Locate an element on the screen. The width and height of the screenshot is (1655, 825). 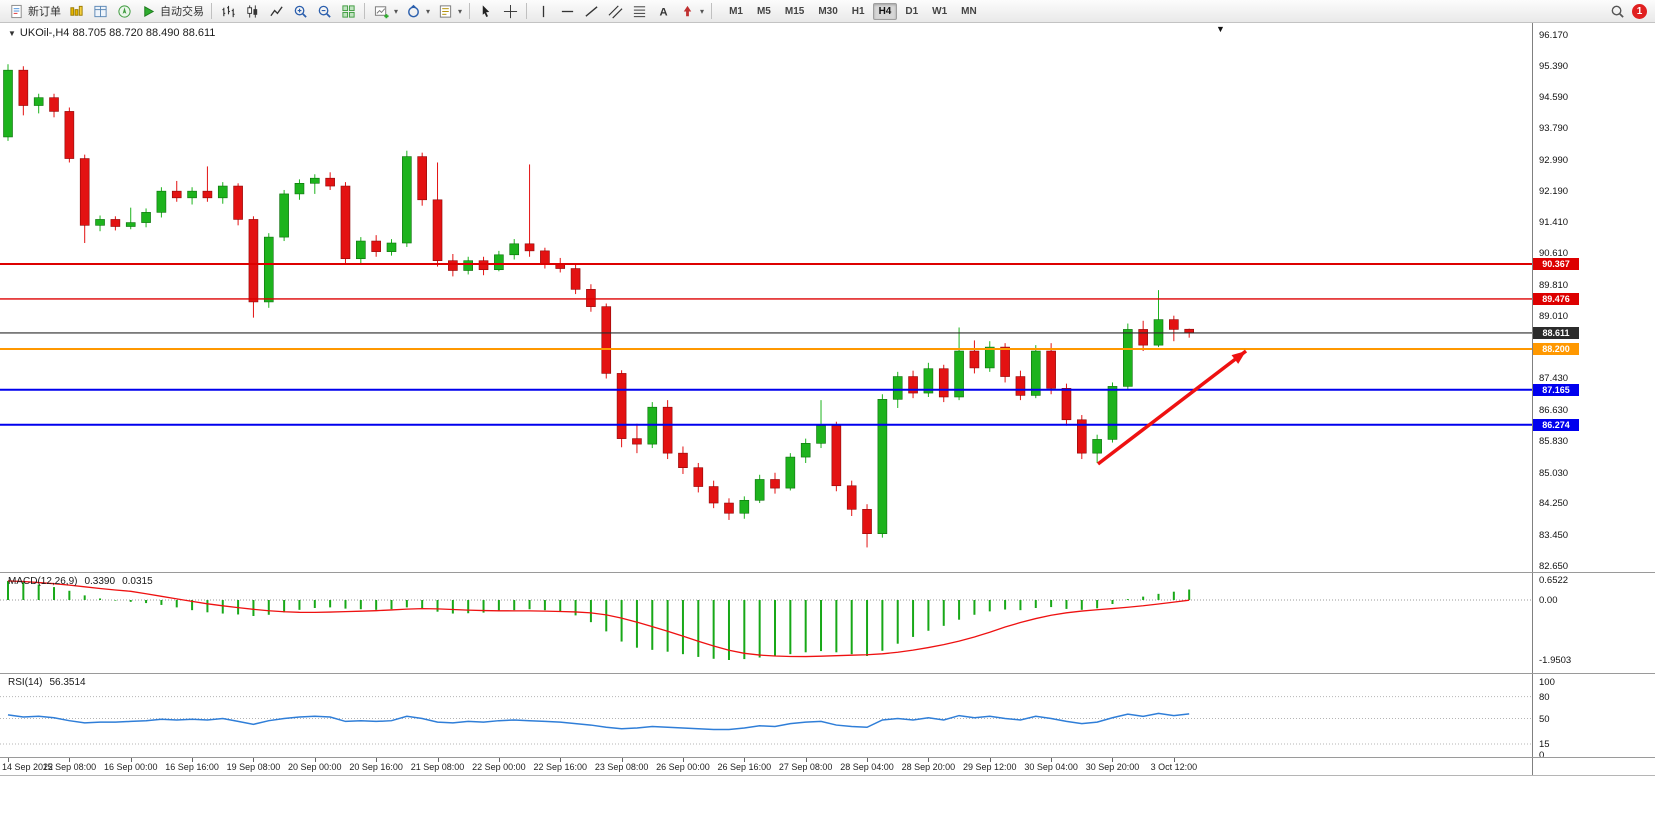
price-tick-92.990: 92.990 is located at coordinates (1554, 160).